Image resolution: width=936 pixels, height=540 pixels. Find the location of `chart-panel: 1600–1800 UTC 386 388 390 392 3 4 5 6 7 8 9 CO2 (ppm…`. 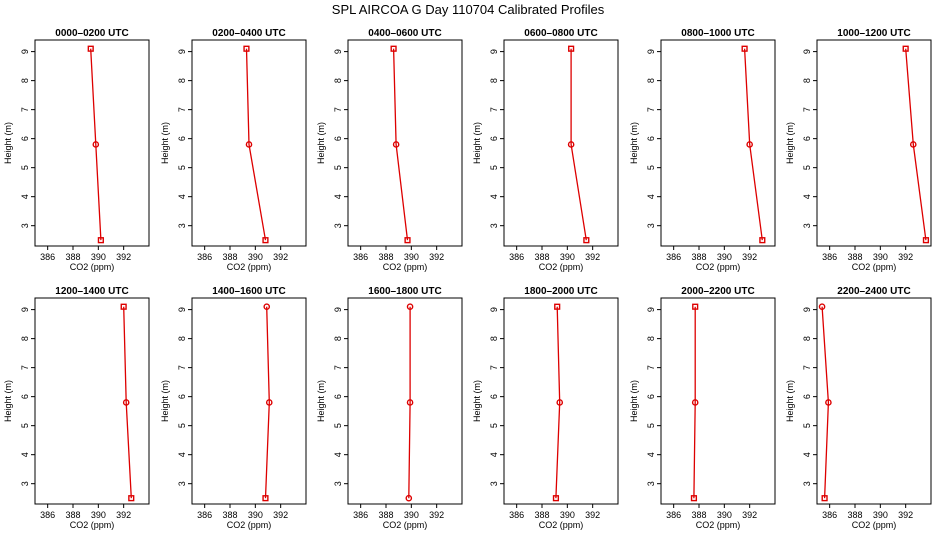

chart-panel: 1600–1800 UTC 386 388 390 392 3 4 5 6 7 8 9 CO2 (ppm… is located at coordinates (389, 408).